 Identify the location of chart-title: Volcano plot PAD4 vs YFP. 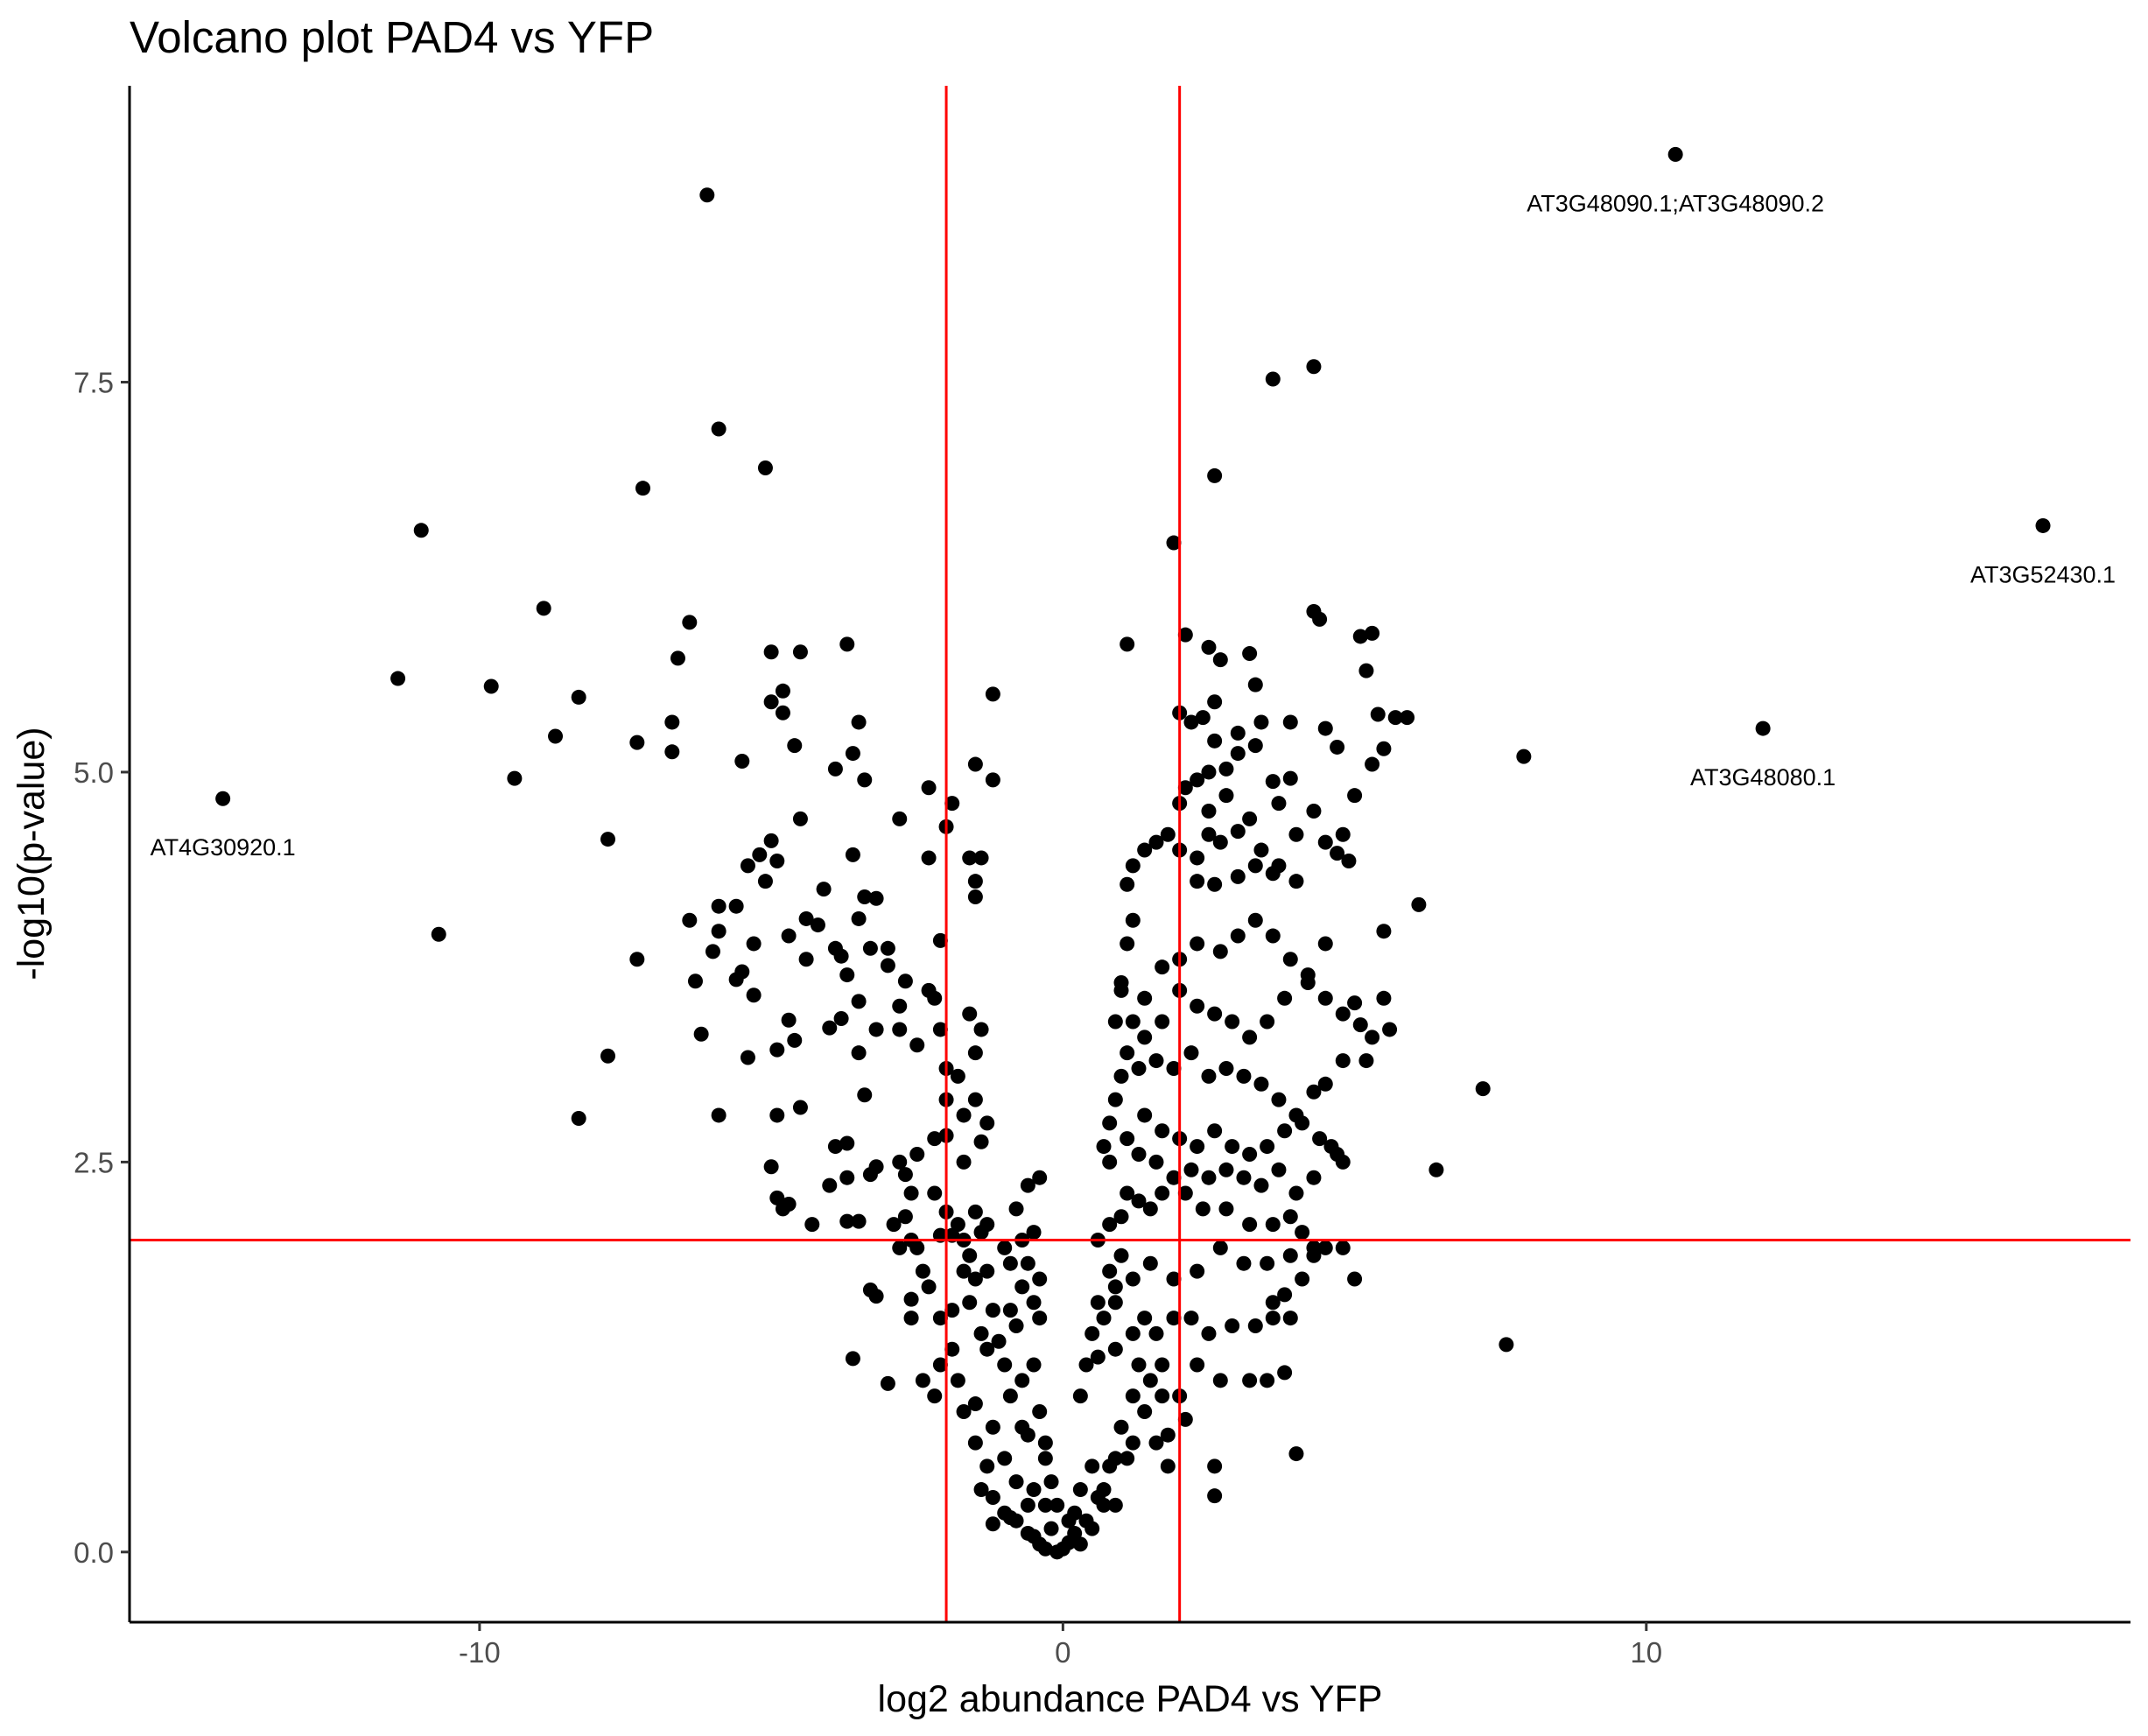
(392, 37).